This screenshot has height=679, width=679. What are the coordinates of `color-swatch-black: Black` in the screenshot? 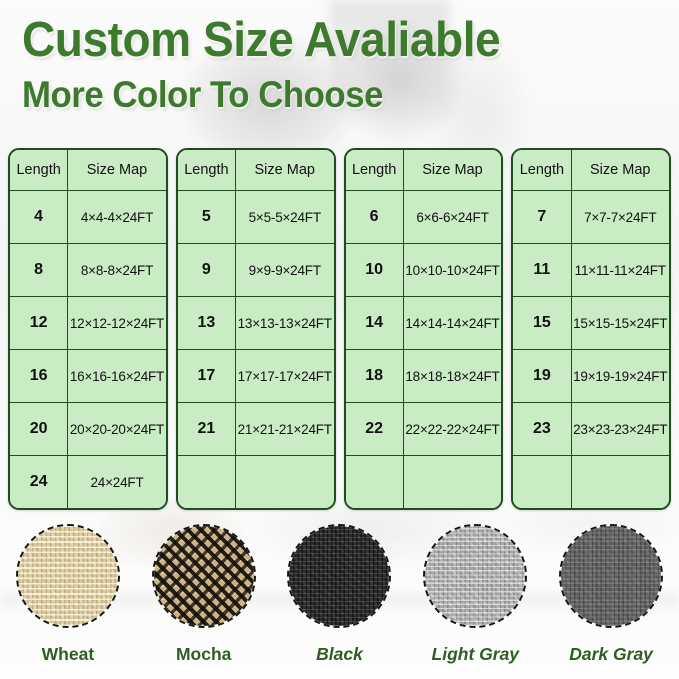 It's located at (340, 594).